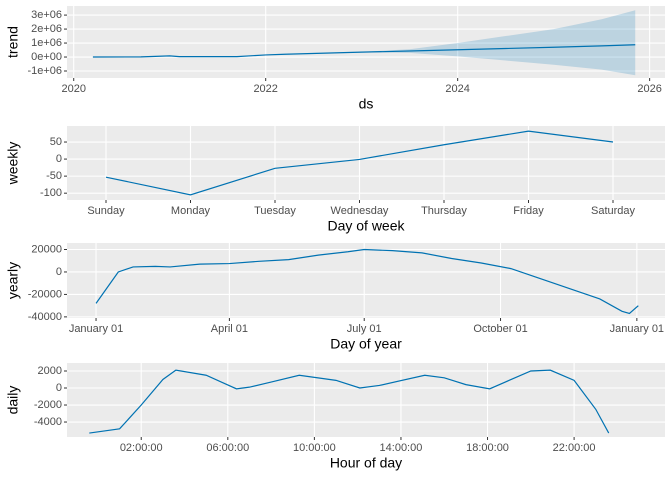 This screenshot has width=672, height=480. Describe the element at coordinates (275, 211) in the screenshot. I see `x-tick-label: Tuesday` at that location.